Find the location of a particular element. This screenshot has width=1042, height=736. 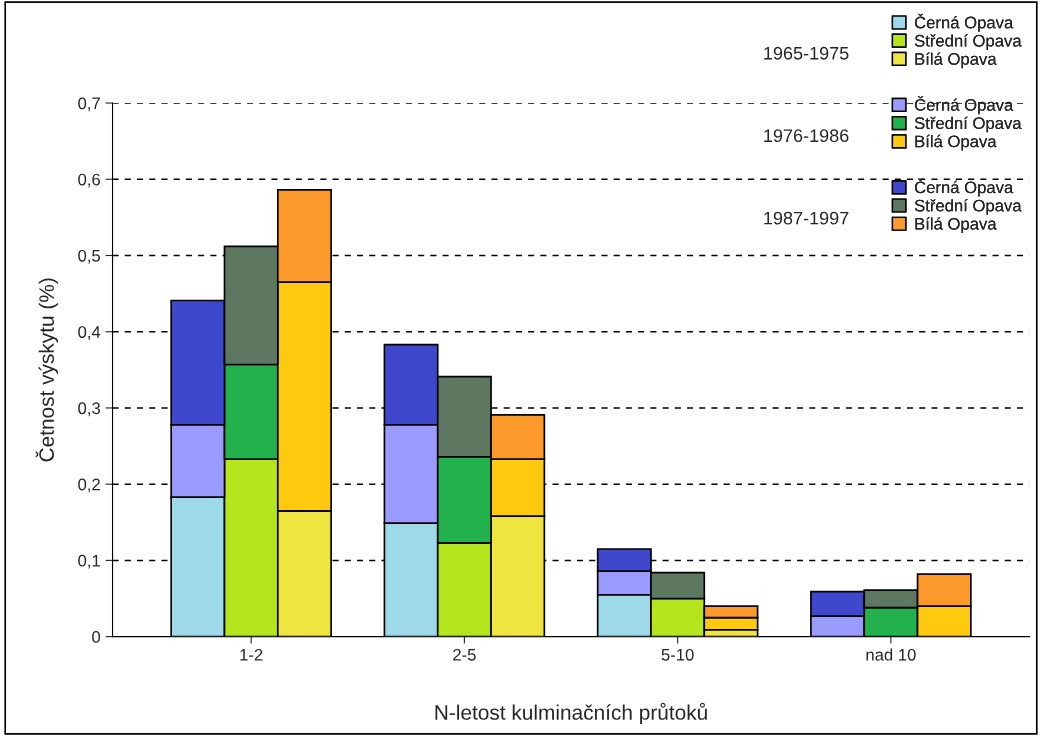

x-tick-label: nad 10 is located at coordinates (891, 654).